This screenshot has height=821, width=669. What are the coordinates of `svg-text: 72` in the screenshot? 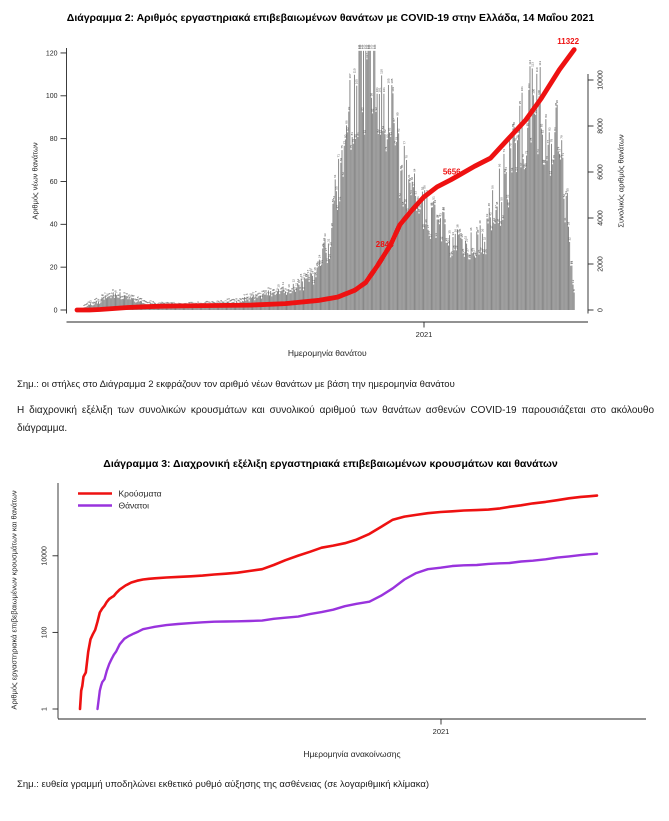 It's located at (527, 152).